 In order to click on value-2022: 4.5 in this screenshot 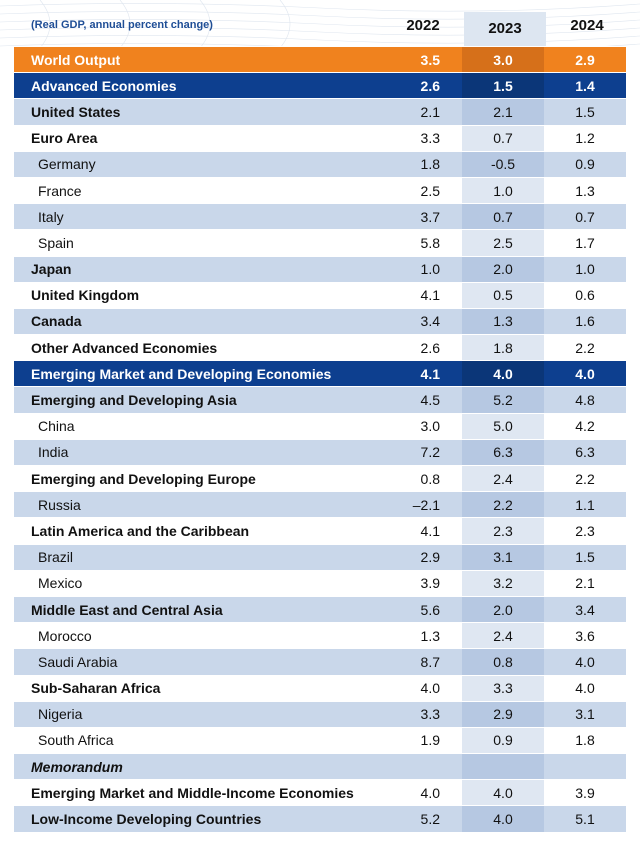, I will do `click(430, 400)`.